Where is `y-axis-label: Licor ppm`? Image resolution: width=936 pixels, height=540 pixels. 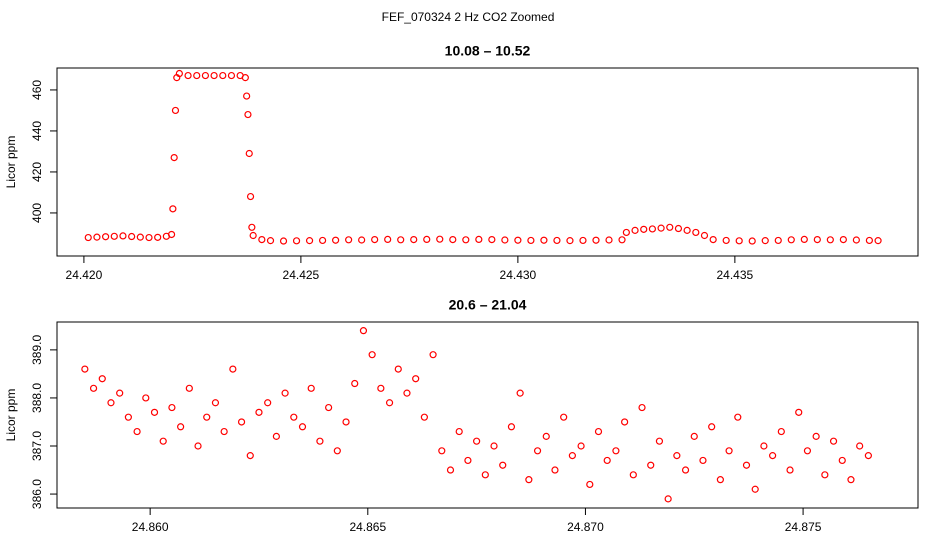
y-axis-label: Licor ppm is located at coordinates (11, 162).